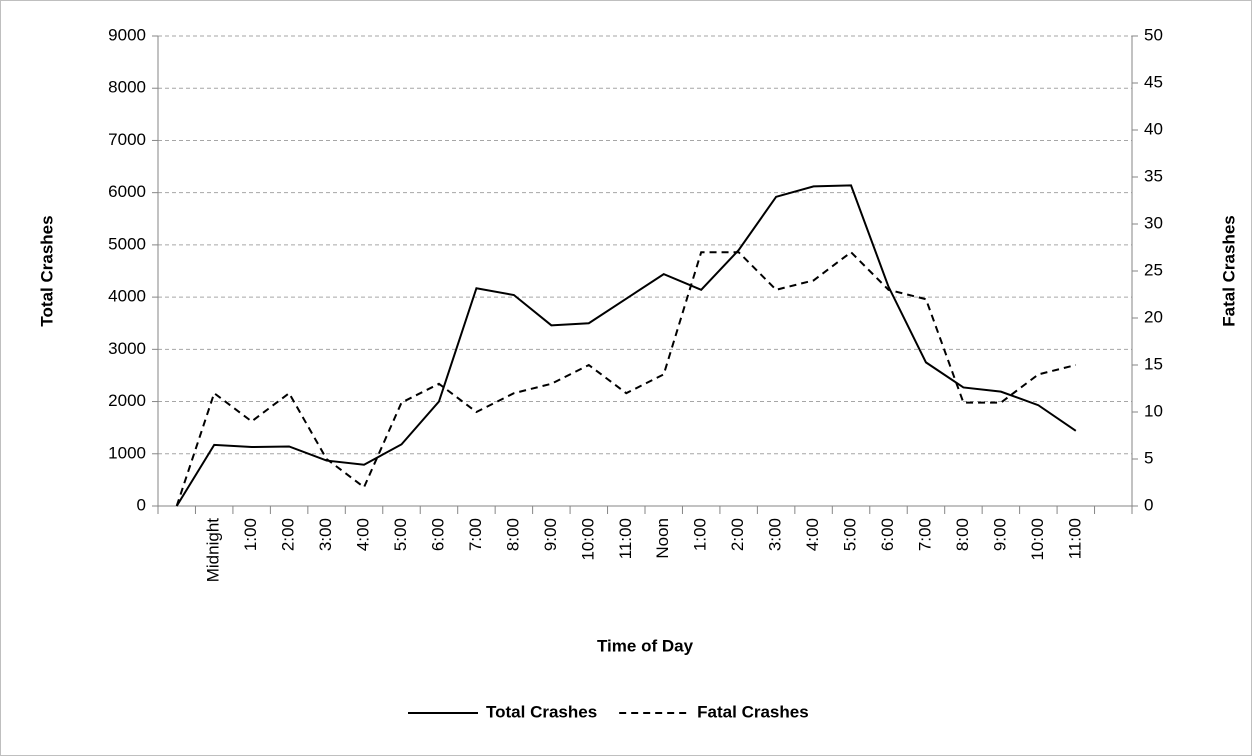 This screenshot has width=1252, height=756. What do you see at coordinates (127, 87) in the screenshot?
I see `y-tick-label: 8000` at bounding box center [127, 87].